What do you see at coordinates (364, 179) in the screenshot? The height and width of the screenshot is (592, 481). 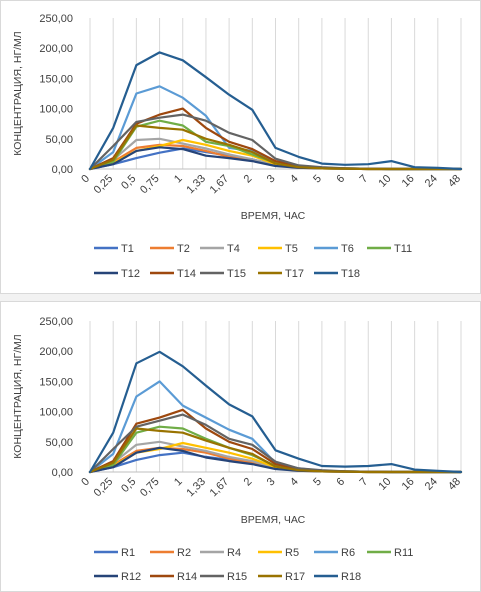 I see `x-tick-label: 7` at bounding box center [364, 179].